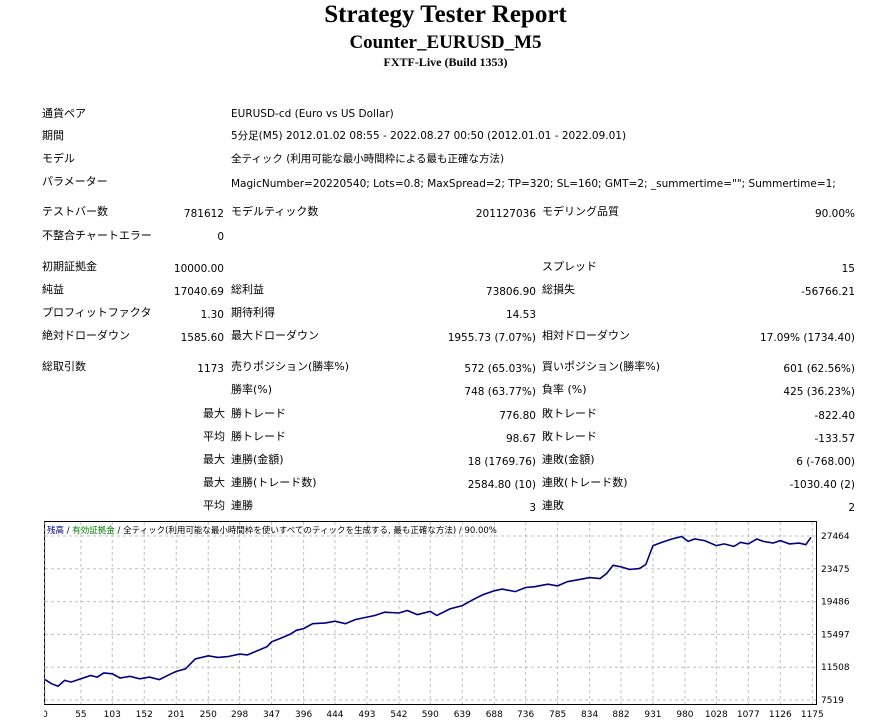 The height and width of the screenshot is (721, 891). I want to click on avg-label-2: 平均, so click(214, 505).